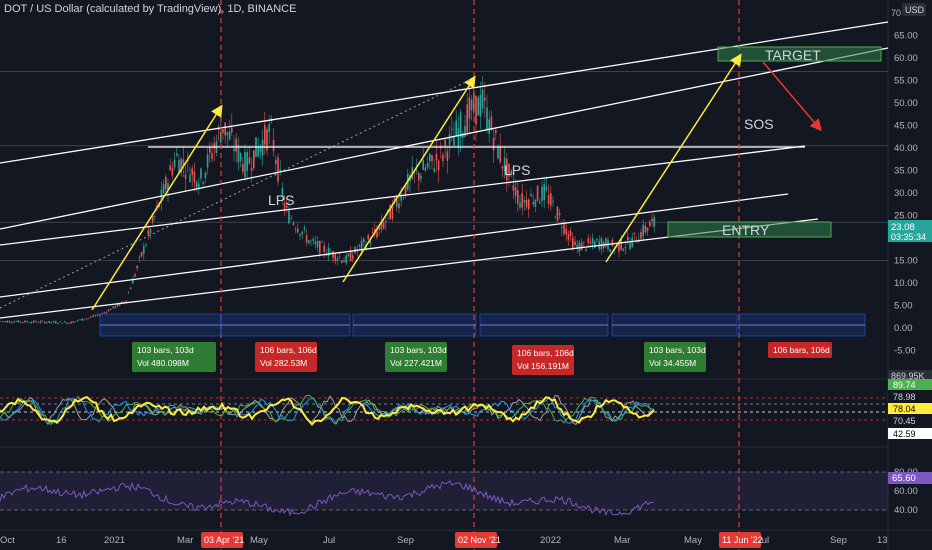 The width and height of the screenshot is (932, 550). I want to click on time-tick: Jul, so click(329, 540).